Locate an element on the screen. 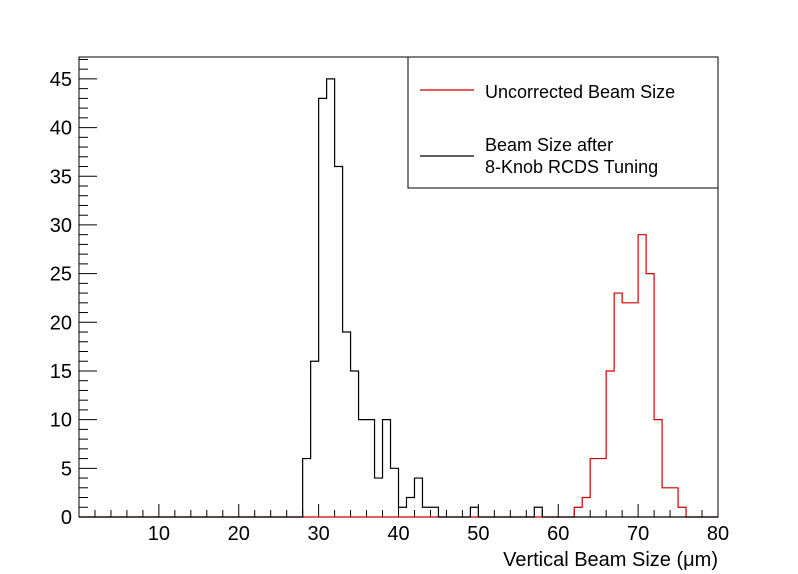 This screenshot has height=574, width=798. y-tick-label: 45 is located at coordinates (61, 80).